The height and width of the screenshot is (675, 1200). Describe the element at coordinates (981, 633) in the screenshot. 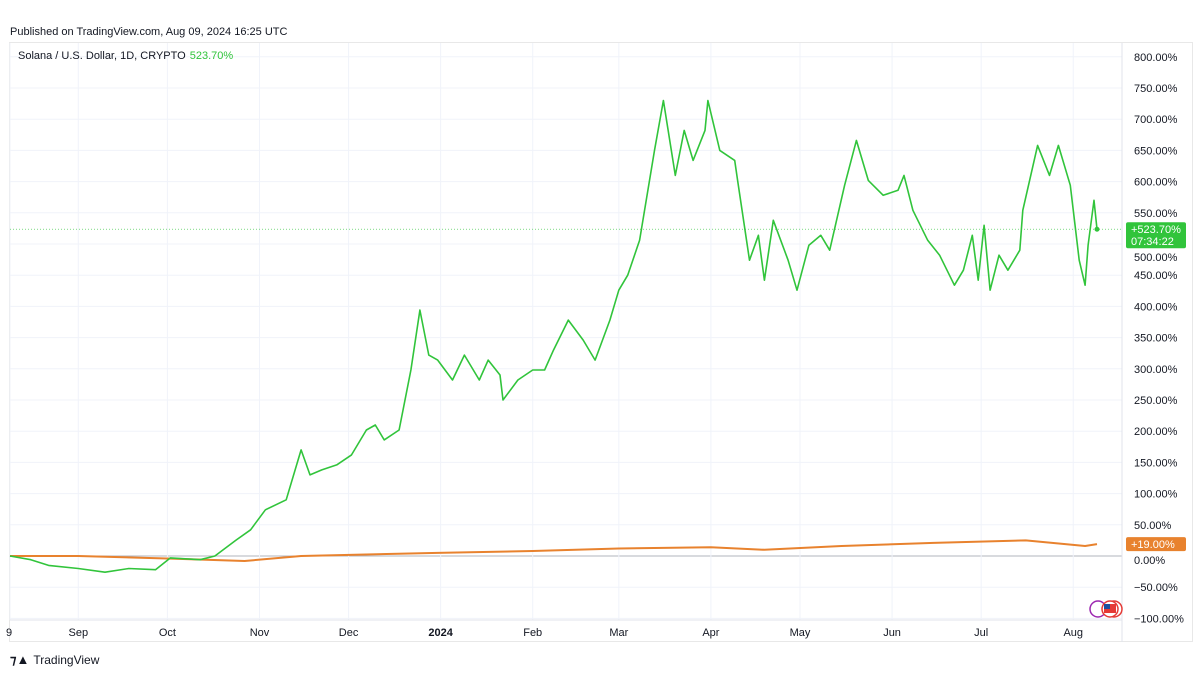

I see `x-tick-label: Jul` at that location.